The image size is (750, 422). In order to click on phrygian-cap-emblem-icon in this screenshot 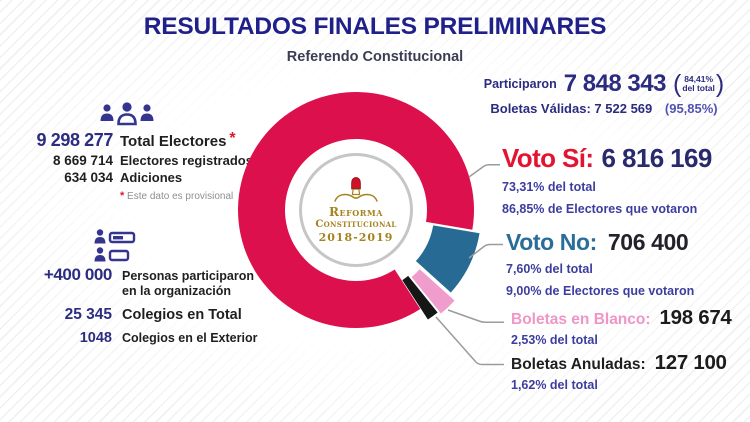, I will do `click(356, 189)`.